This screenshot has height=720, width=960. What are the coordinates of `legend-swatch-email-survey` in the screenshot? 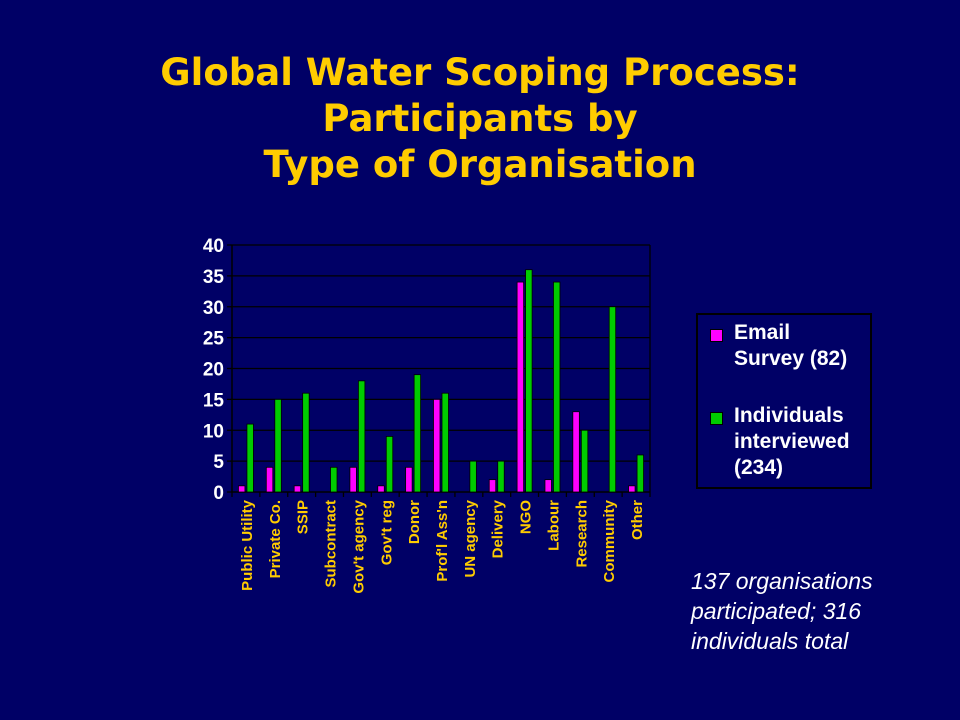 It's located at (716, 335).